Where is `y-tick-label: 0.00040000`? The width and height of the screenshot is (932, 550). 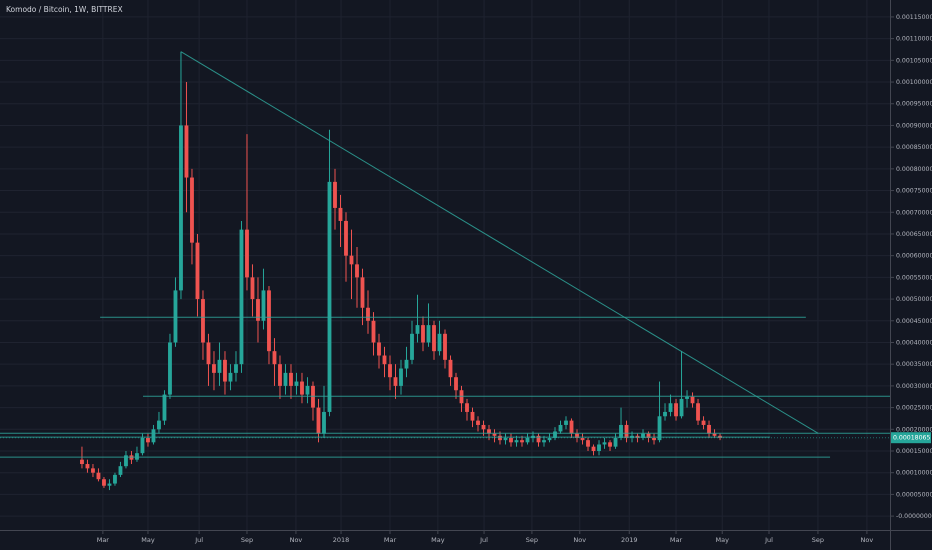 y-tick-label: 0.00040000 is located at coordinates (914, 342).